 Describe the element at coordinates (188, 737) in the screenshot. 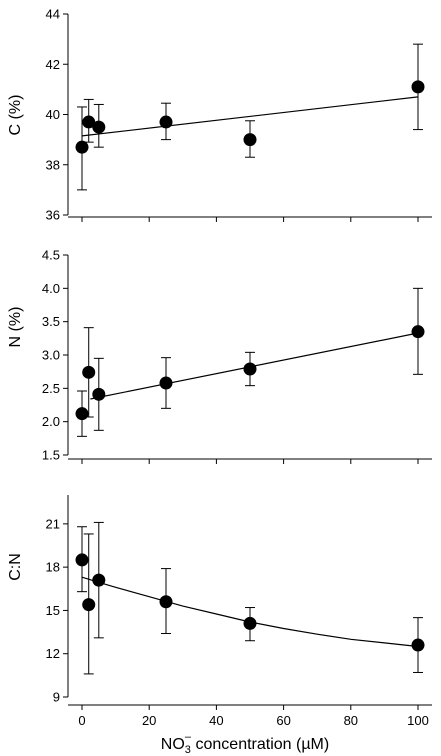

I see `x-axis-label-sup: –` at that location.